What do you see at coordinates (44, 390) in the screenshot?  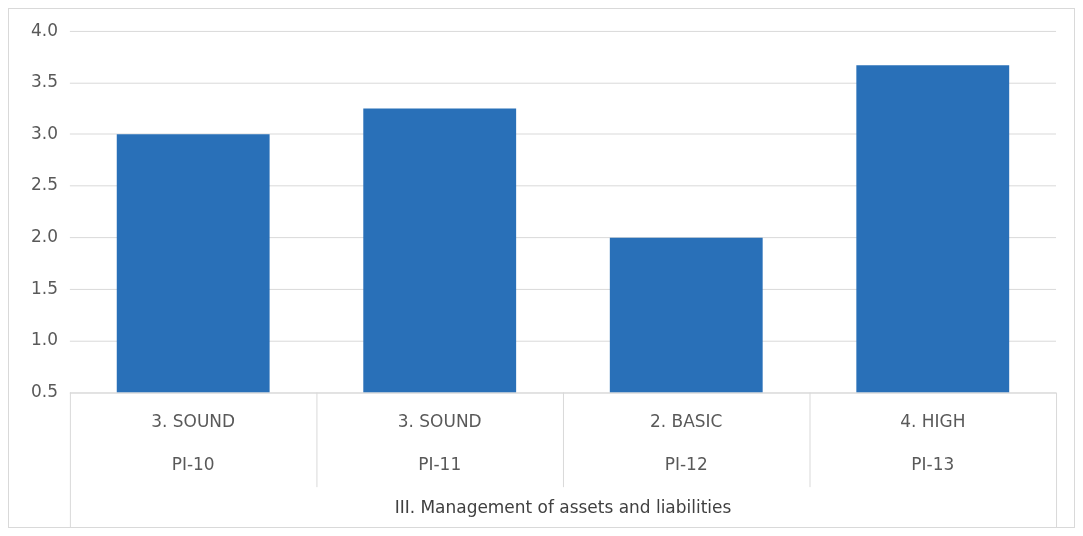 I see `y-tick-label: 0.5` at bounding box center [44, 390].